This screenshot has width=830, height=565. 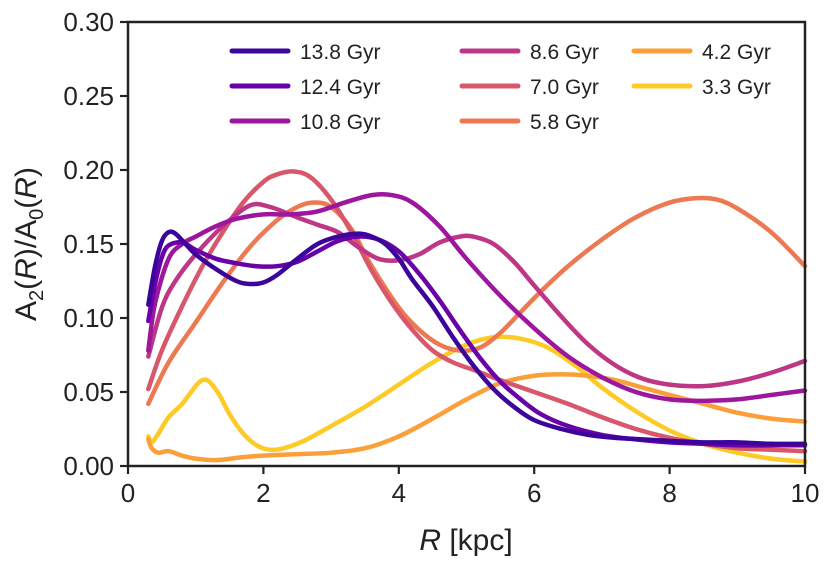 I want to click on legend-label: 10.8 Gyr, so click(x=340, y=122).